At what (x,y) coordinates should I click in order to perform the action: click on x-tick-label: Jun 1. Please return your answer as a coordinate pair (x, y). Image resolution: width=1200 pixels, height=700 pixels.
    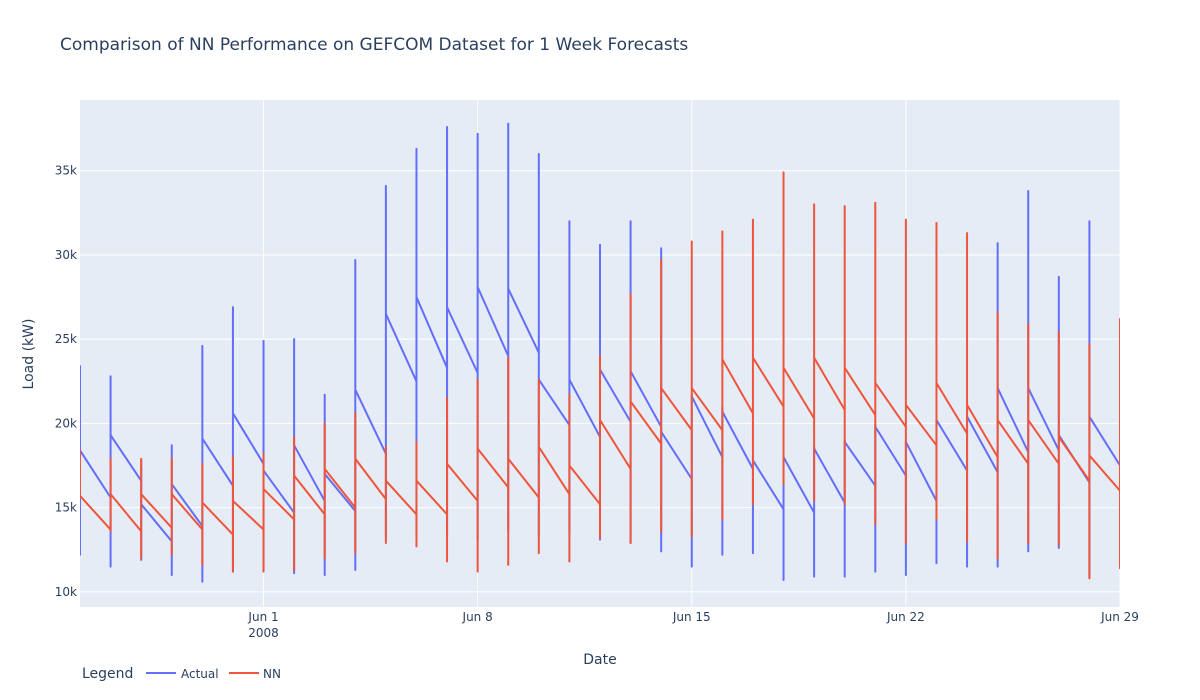
    Looking at the image, I should click on (262, 617).